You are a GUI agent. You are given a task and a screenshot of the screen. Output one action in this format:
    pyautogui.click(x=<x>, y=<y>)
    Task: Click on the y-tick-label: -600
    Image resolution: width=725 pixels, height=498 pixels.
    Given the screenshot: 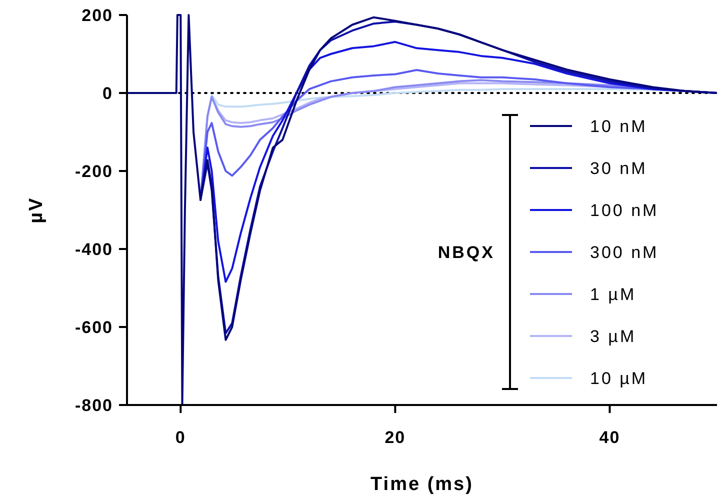 What is the action you would take?
    pyautogui.click(x=93, y=327)
    